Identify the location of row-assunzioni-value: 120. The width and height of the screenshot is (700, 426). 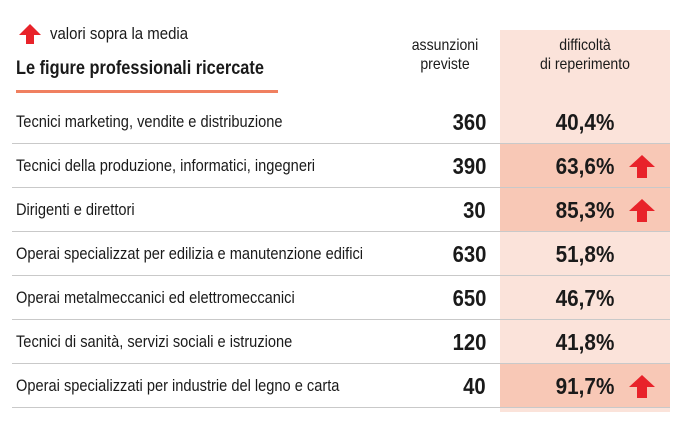
(469, 342).